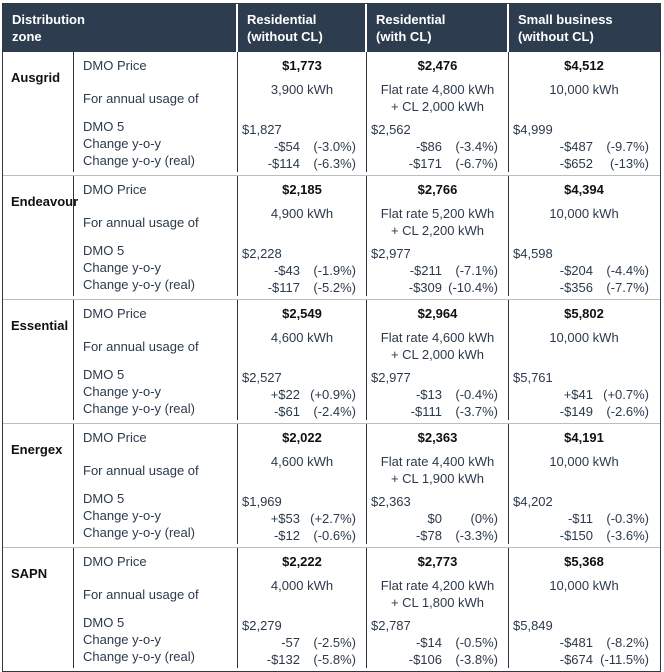  What do you see at coordinates (533, 377) in the screenshot?
I see `dmo5-value: $5,761` at bounding box center [533, 377].